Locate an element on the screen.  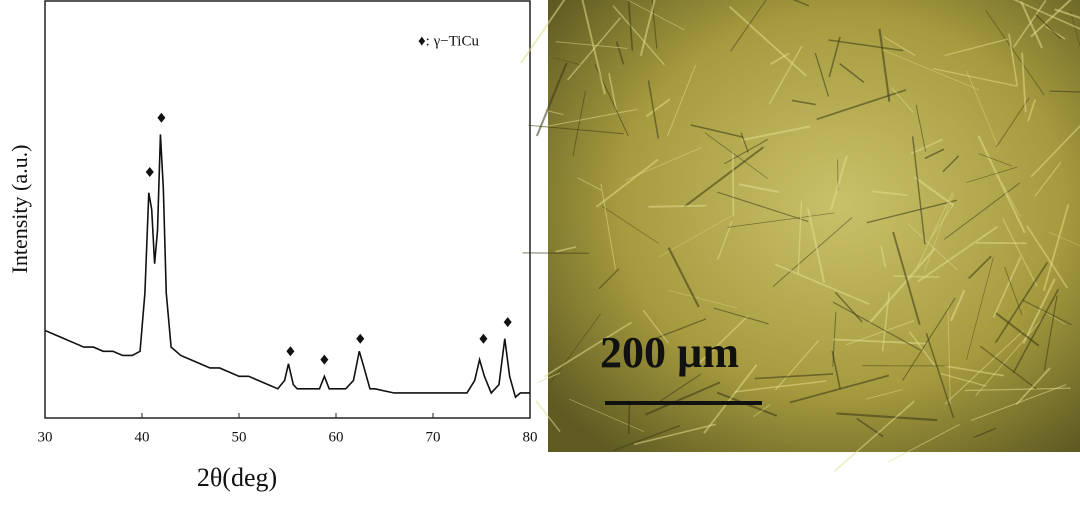
legend: ♦: γ−TiCu is located at coordinates (448, 41).